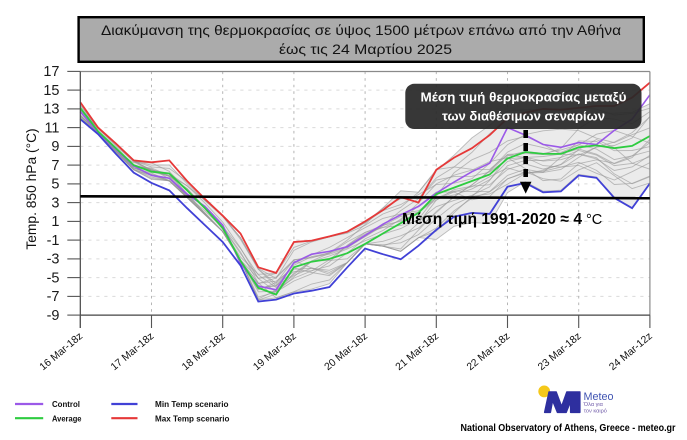 Image resolution: width=687 pixels, height=440 pixels. Describe the element at coordinates (365, 49) in the screenshot. I see `svg-text: έως τις 24 Μαρτίου 2025` at that location.